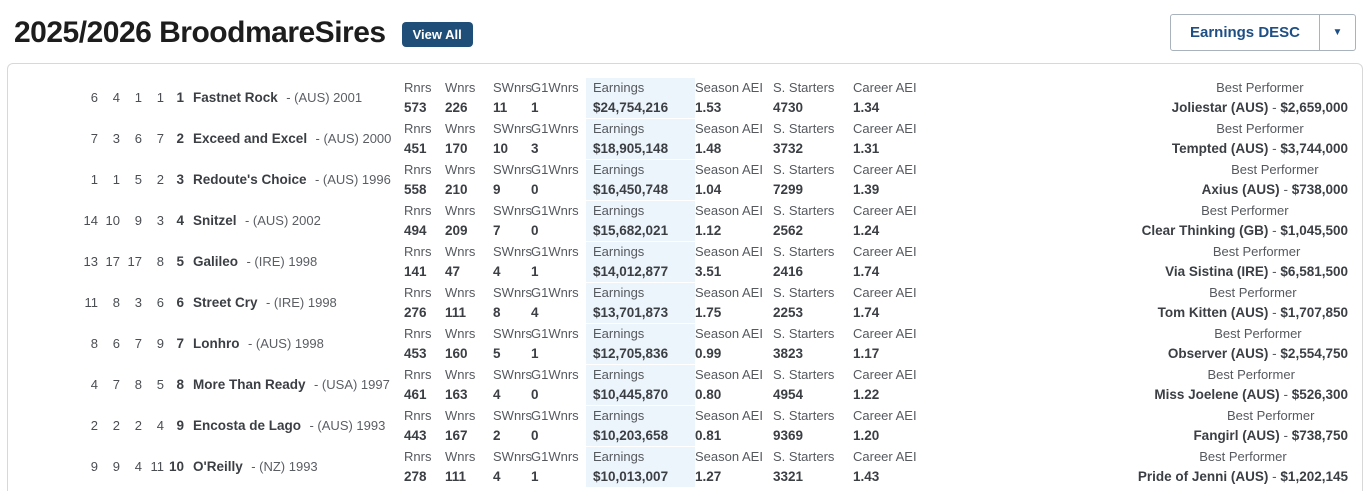  Describe the element at coordinates (1220, 107) in the screenshot. I see `best-performer-name: Joliestar (AUS)` at that location.